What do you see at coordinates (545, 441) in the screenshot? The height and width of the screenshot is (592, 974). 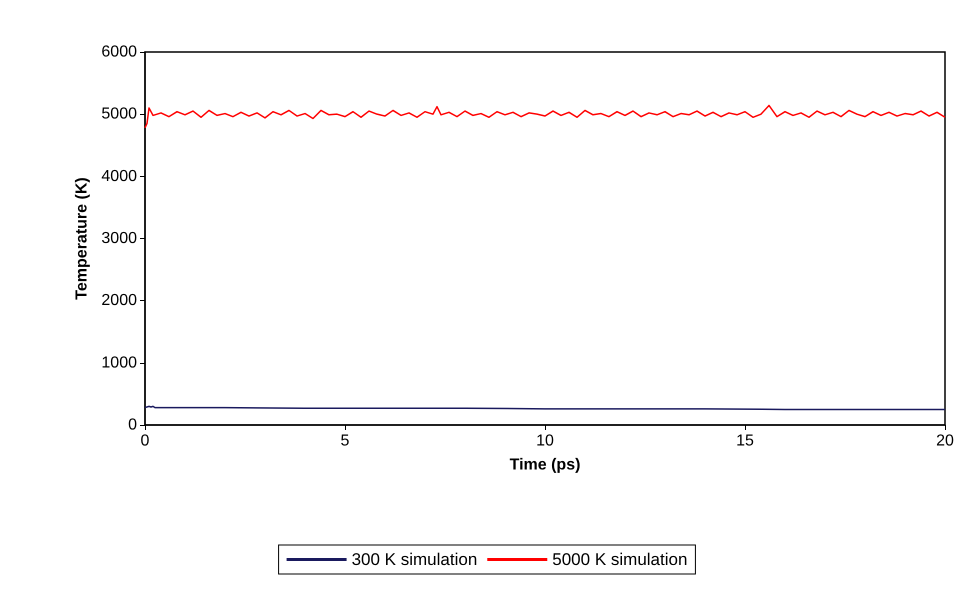 I see `x-tick-label: 10` at bounding box center [545, 441].